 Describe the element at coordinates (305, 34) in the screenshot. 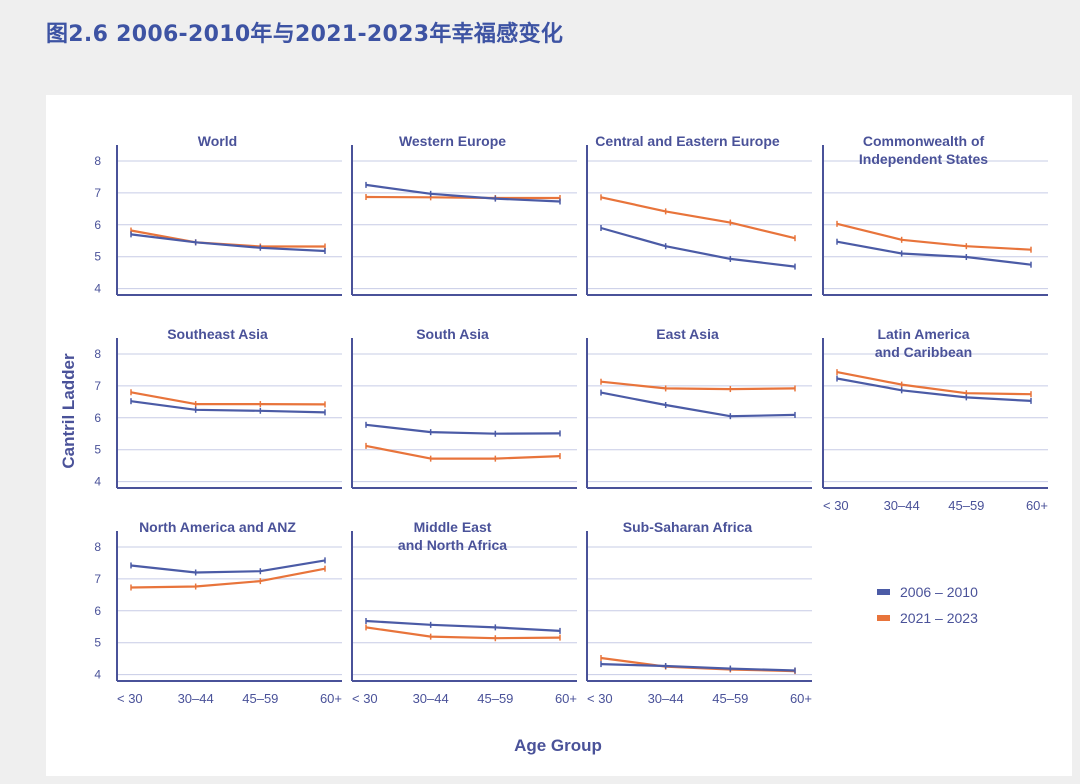

I see `page-title: 图2.6 2006-2010年与2021-2023年幸福感变化` at that location.